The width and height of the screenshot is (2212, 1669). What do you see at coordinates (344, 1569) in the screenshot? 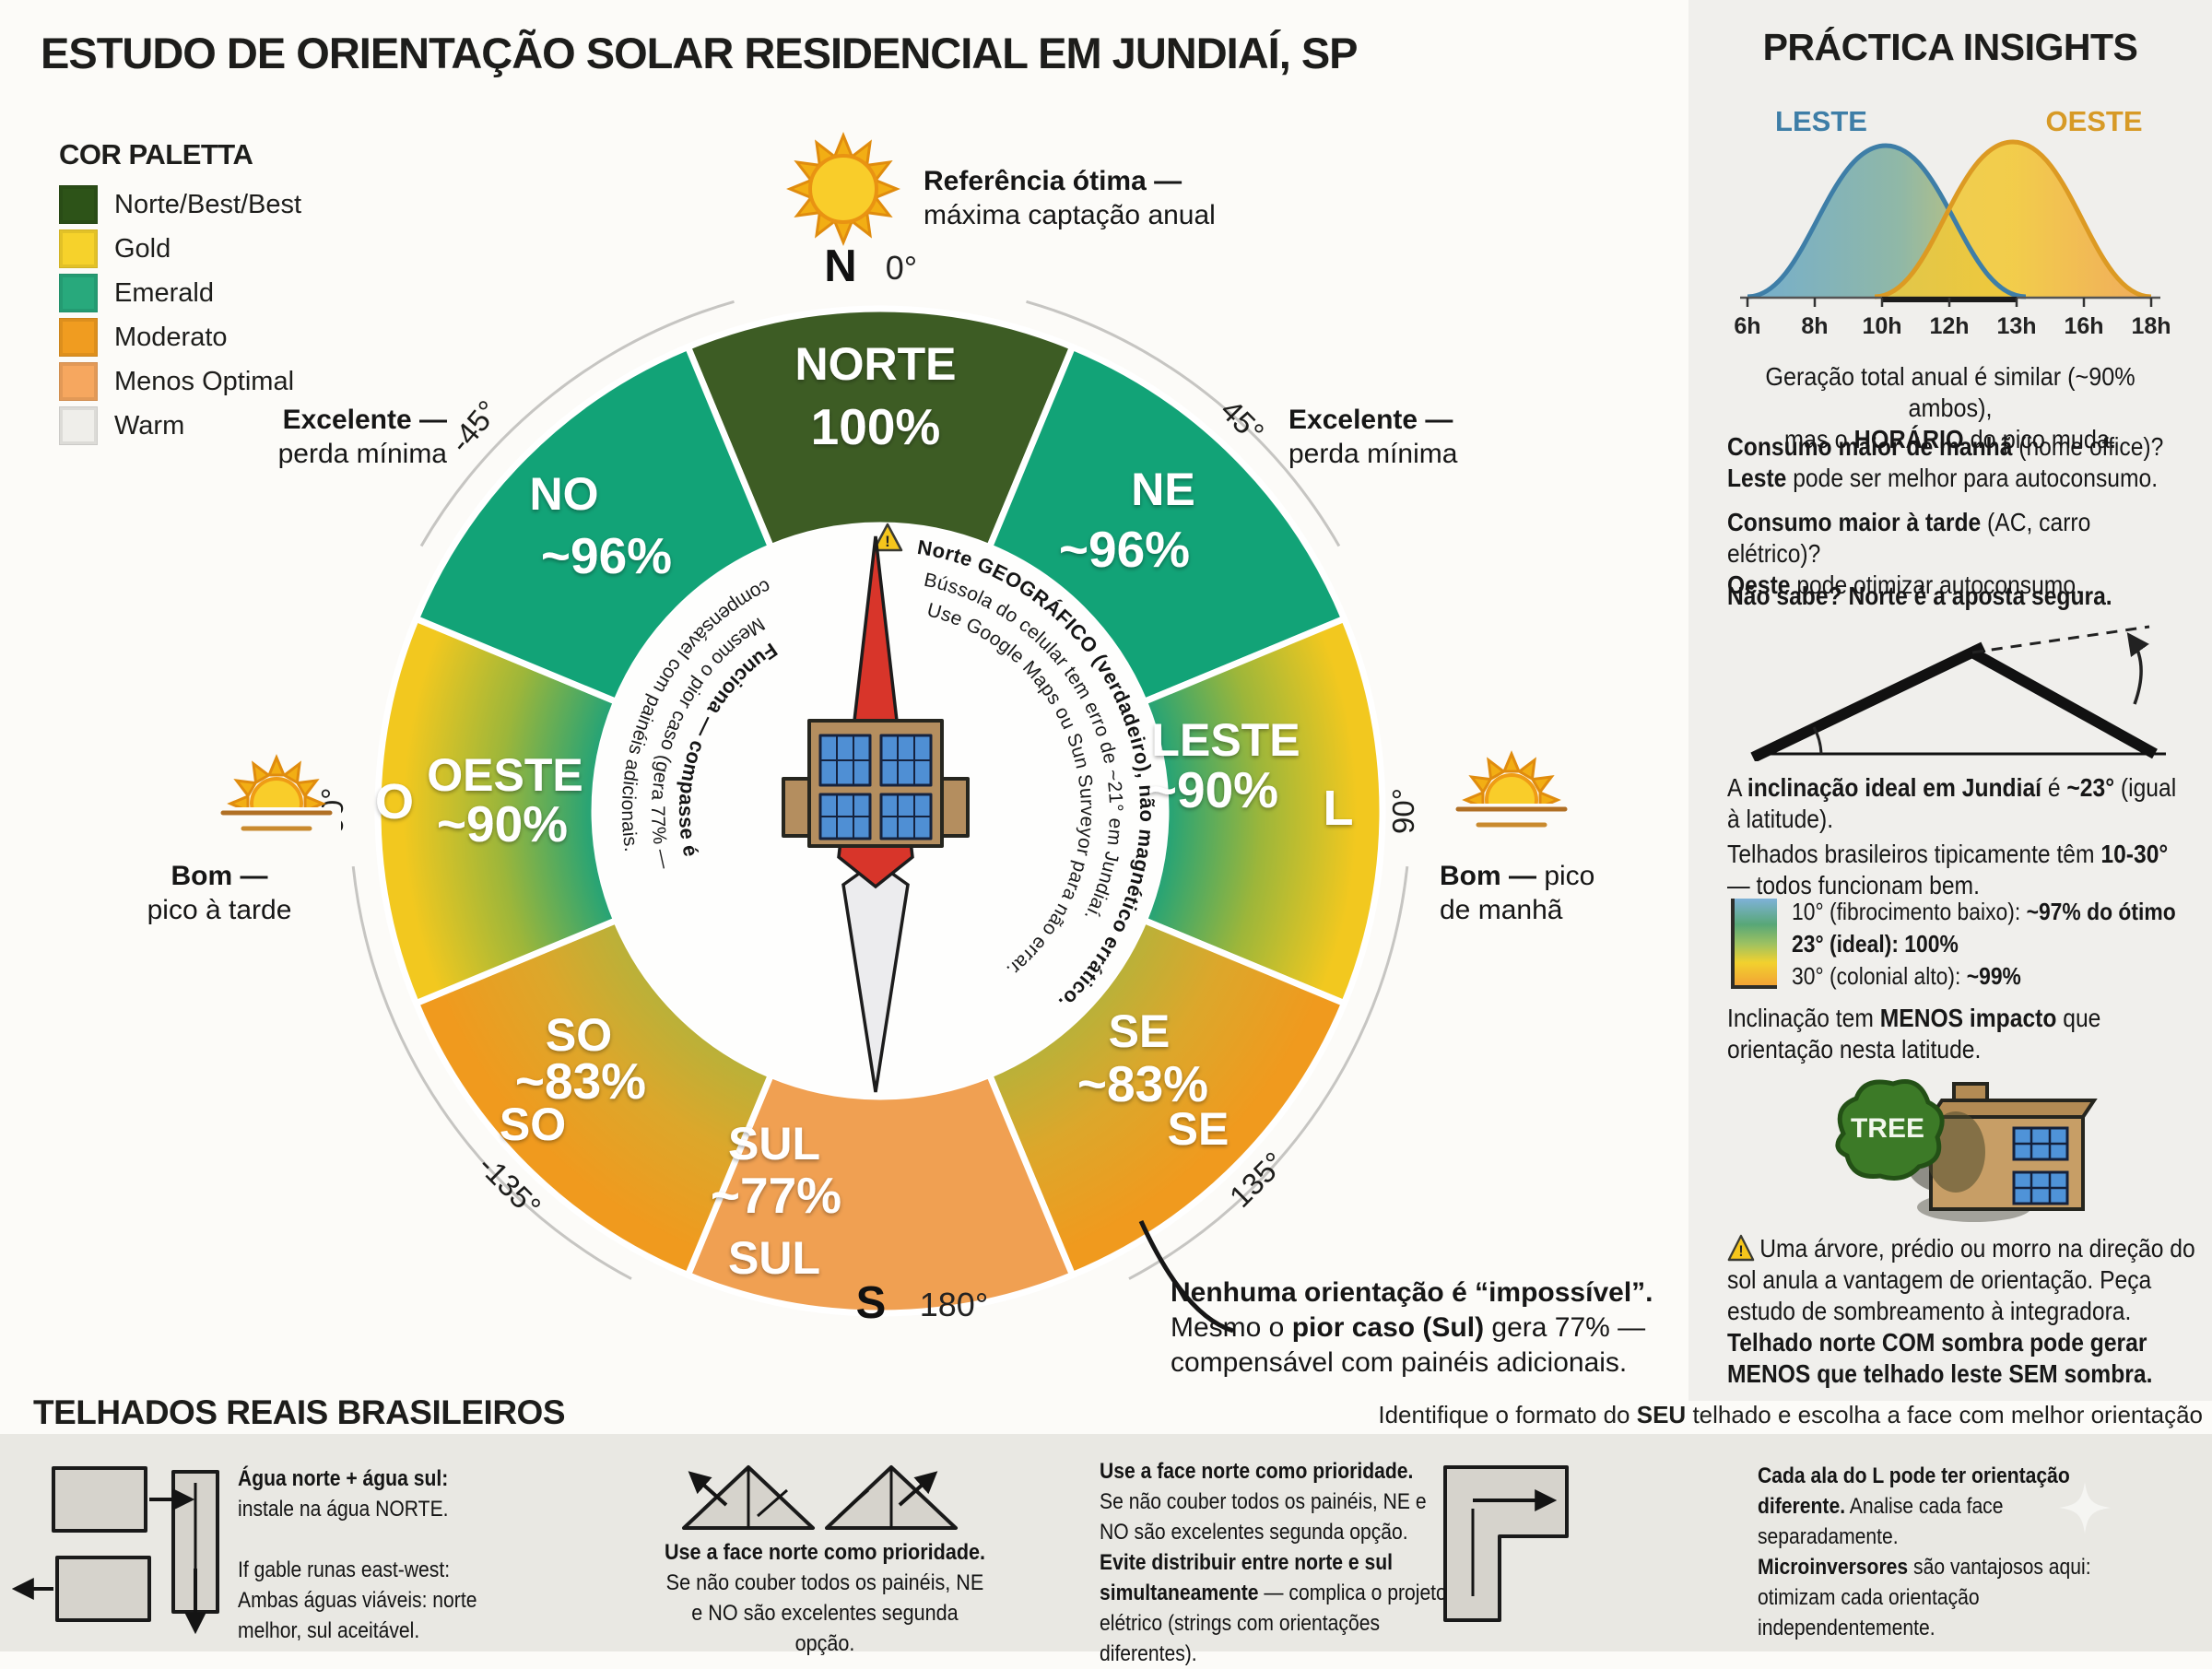
I see `col1-l3: If gable runas east-west:` at bounding box center [344, 1569].